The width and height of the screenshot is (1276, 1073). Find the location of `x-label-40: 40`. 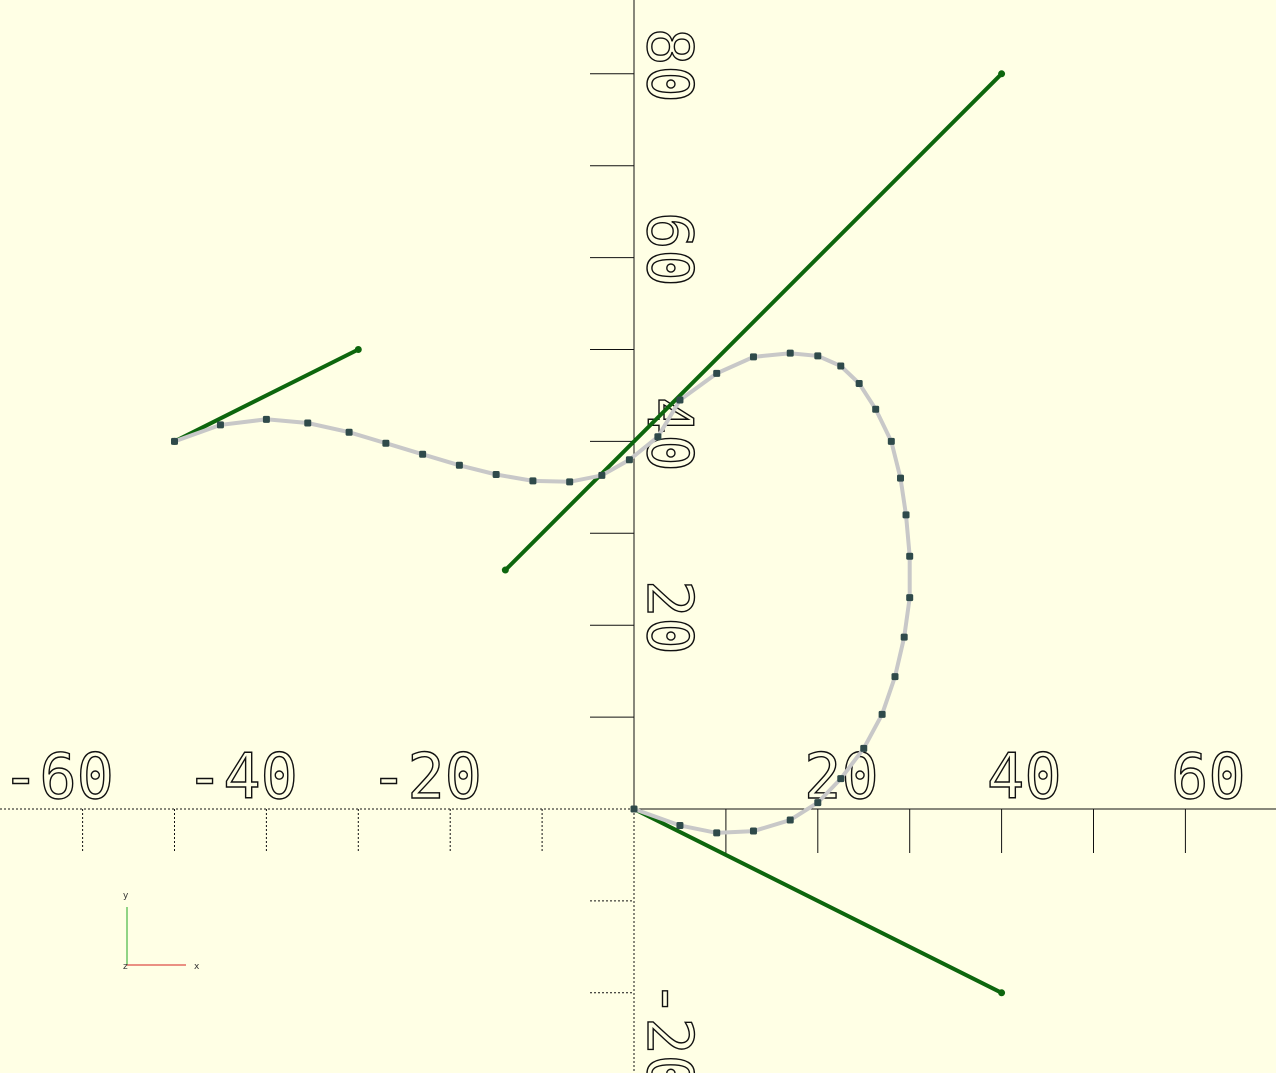

x-label-40: 40 is located at coordinates (1024, 776).